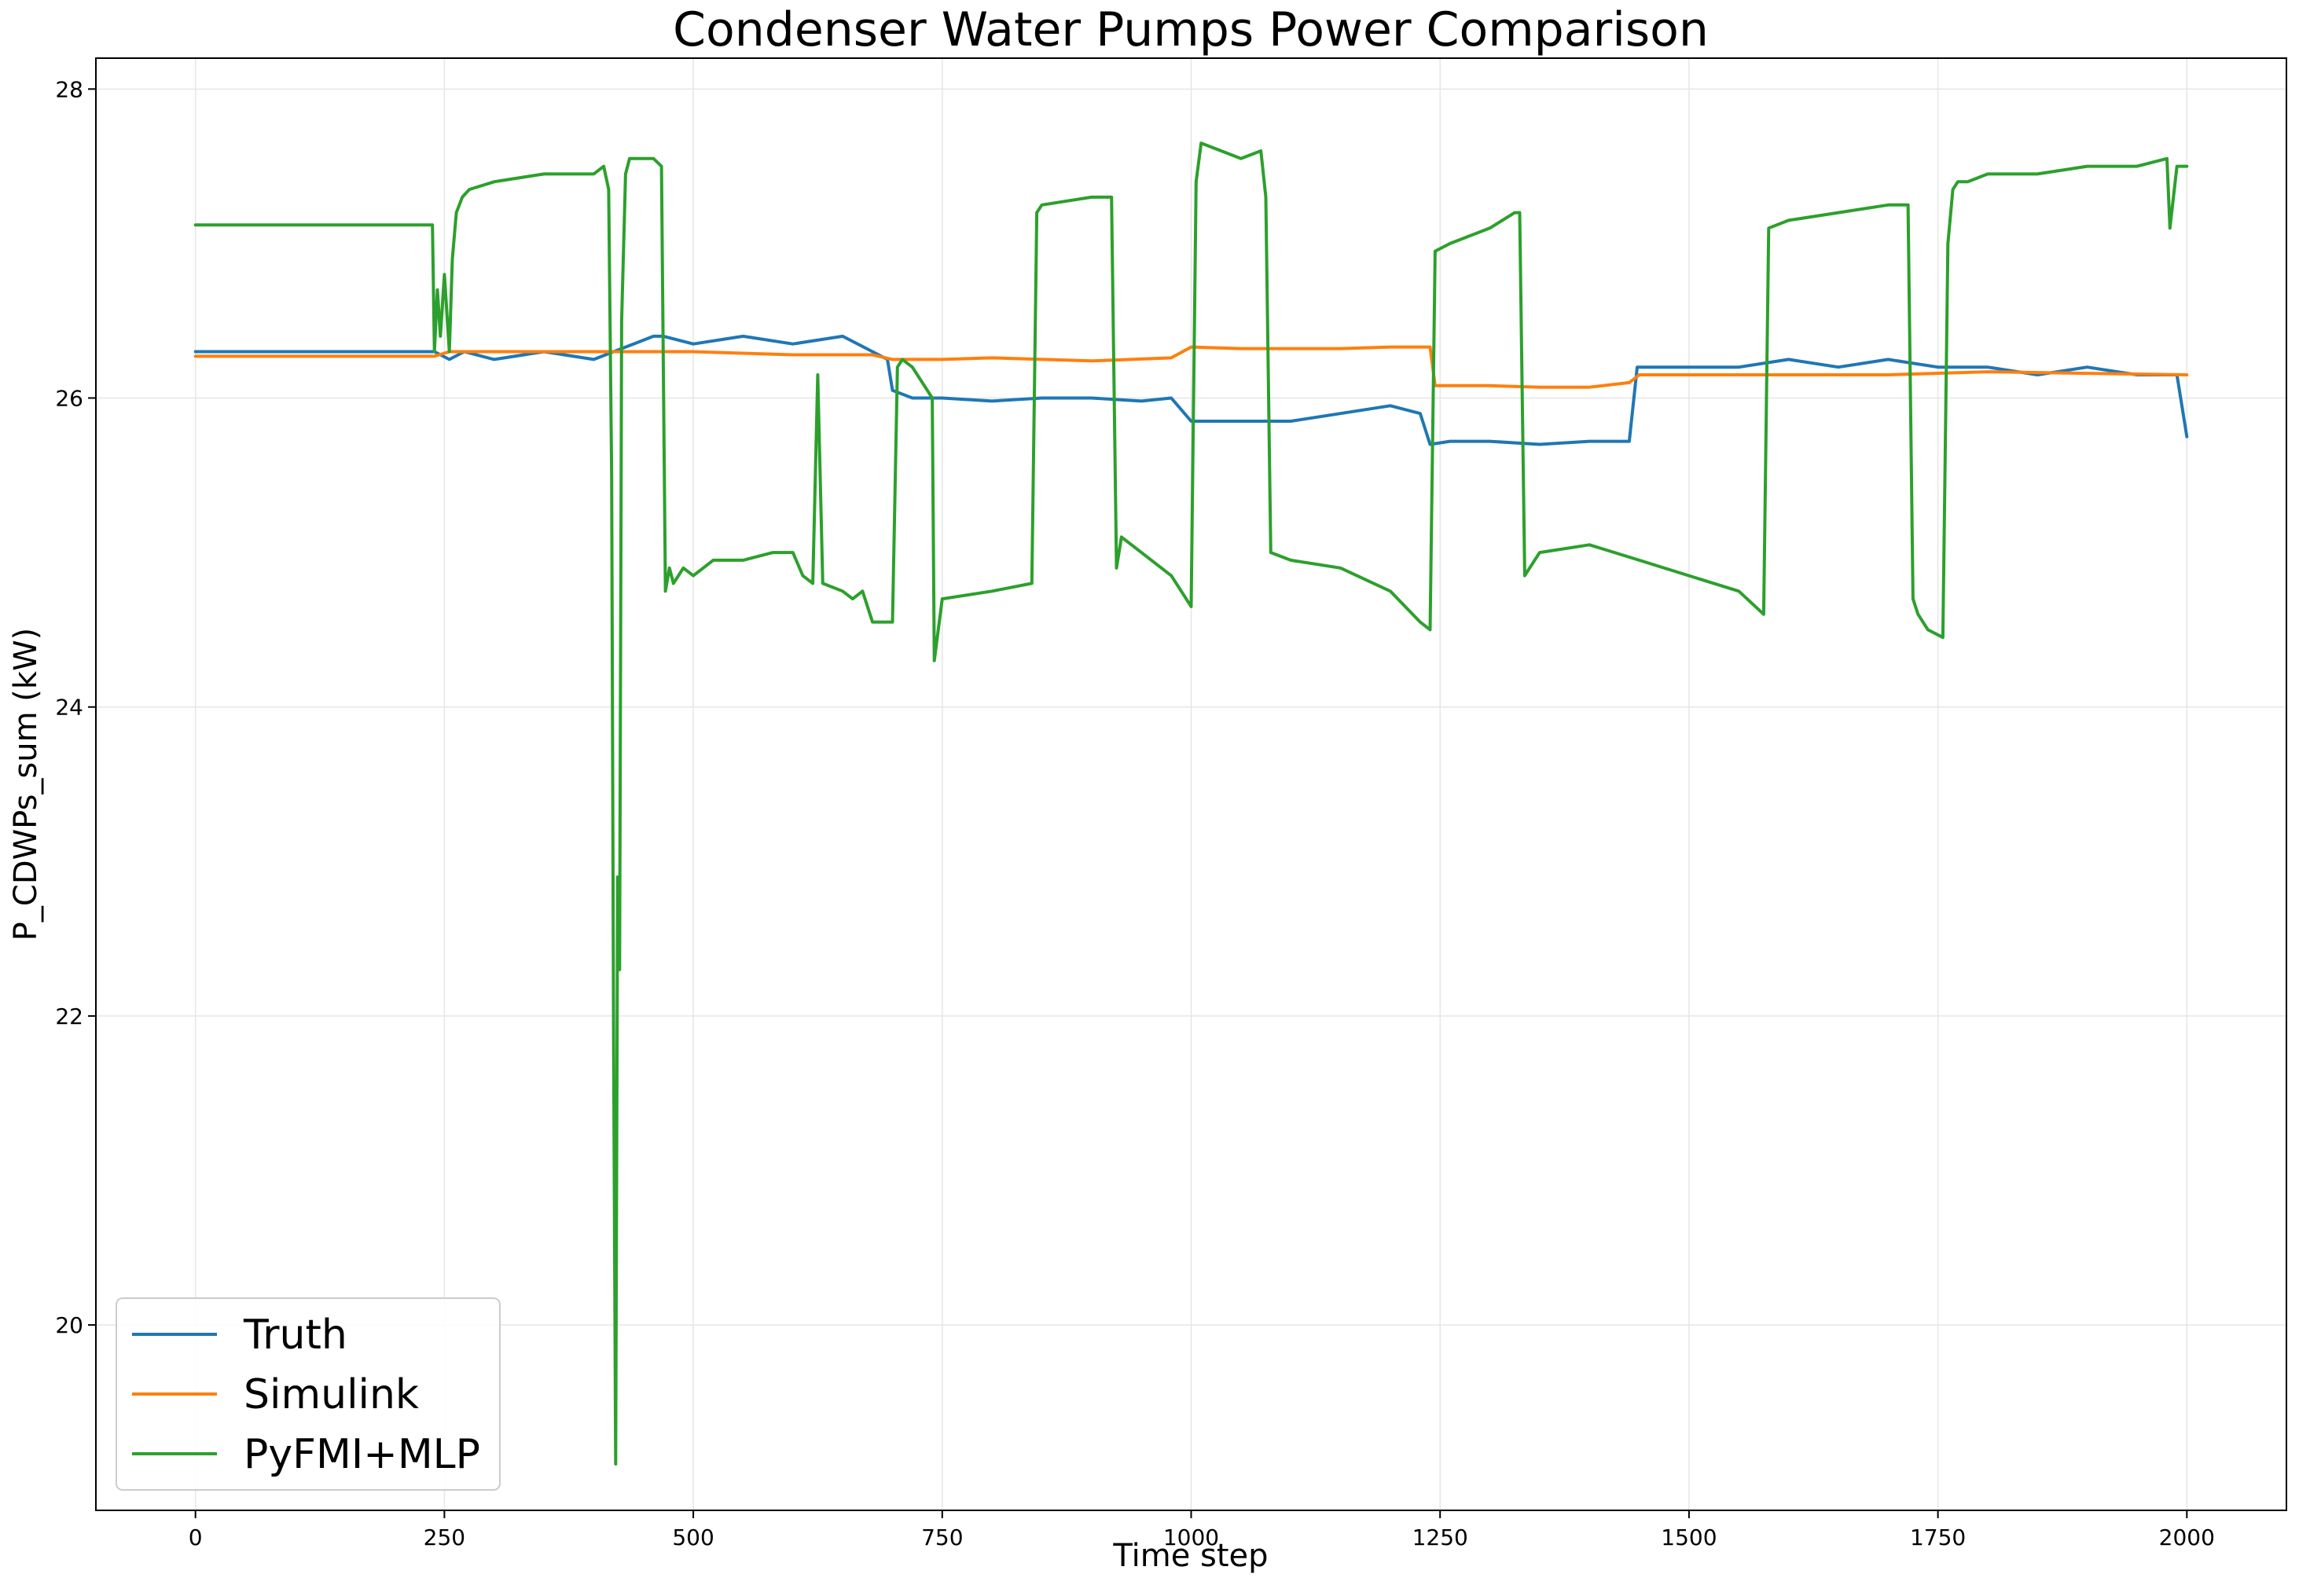 This screenshot has width=2299, height=1596. I want to click on legend-box, so click(308, 1394).